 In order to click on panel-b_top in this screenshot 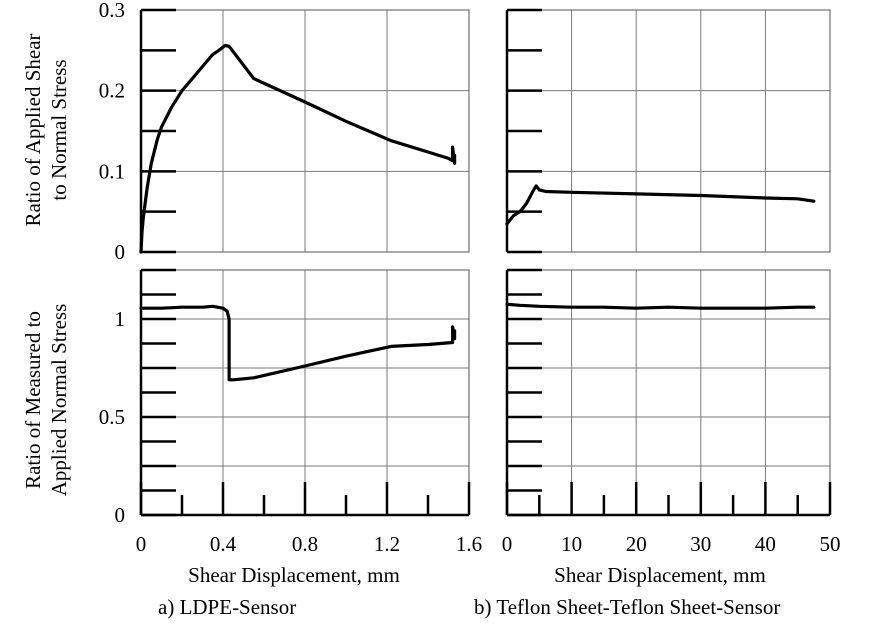, I will do `click(668, 131)`.